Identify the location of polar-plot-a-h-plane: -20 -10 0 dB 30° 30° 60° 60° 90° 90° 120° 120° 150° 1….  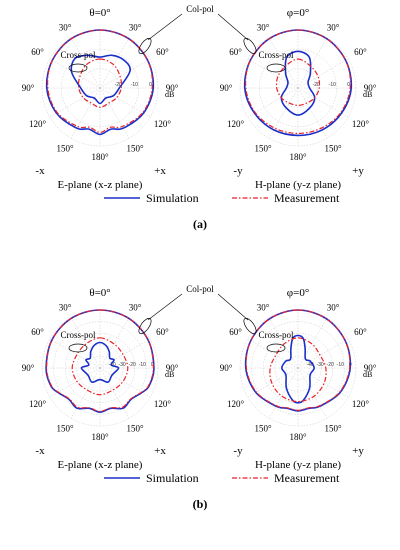
(298, 99).